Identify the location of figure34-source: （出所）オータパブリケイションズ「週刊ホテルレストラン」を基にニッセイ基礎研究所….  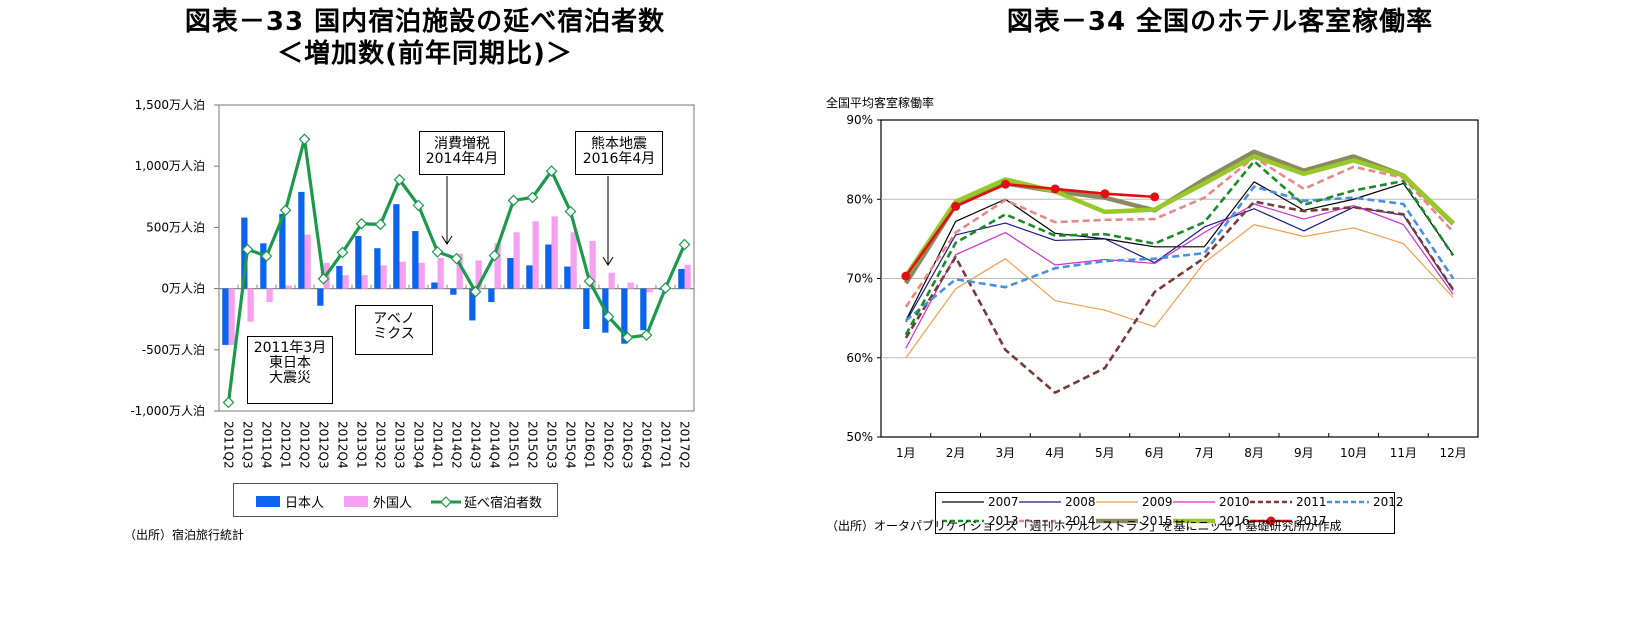
(1084, 526).